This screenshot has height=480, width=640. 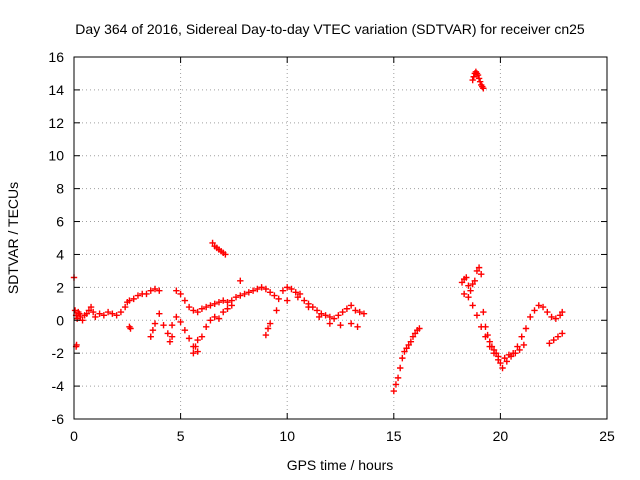 What do you see at coordinates (60, 254) in the screenshot?
I see `y-tick-label: 4` at bounding box center [60, 254].